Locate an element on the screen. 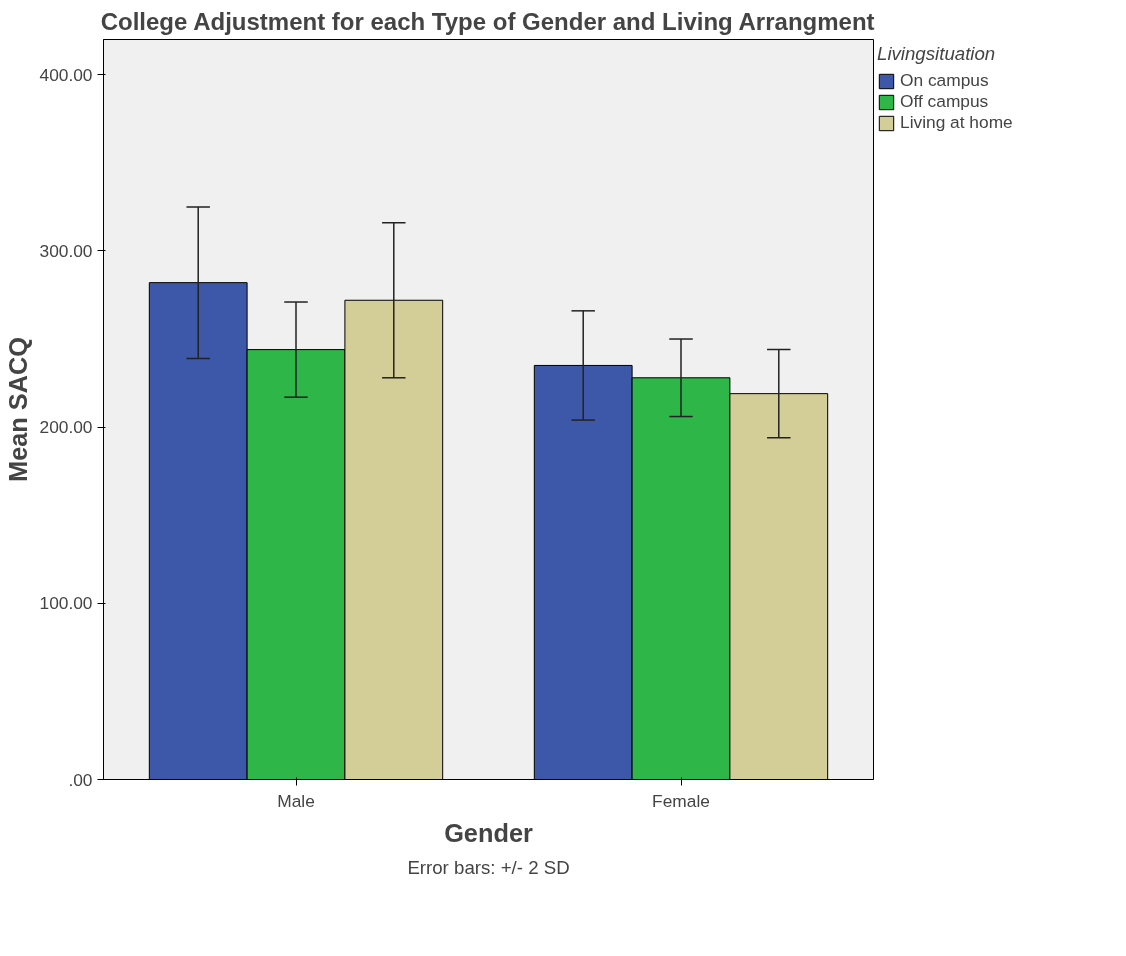 The width and height of the screenshot is (1126, 956). y-tick-label: 300.00 is located at coordinates (66, 250).